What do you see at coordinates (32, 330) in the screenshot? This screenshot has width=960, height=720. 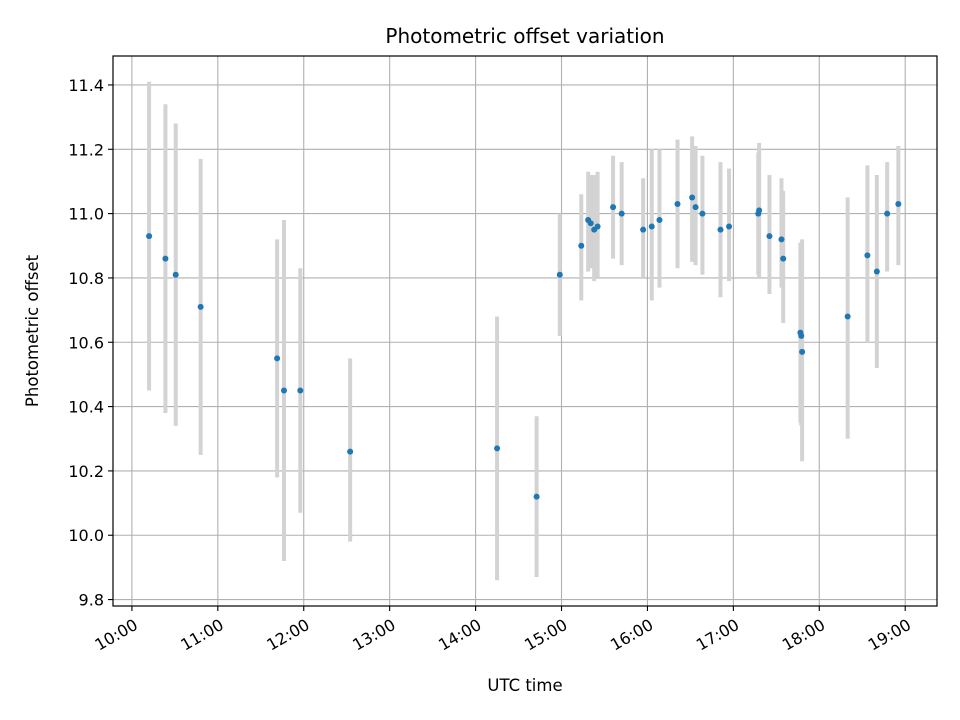 I see `y-axis-label: Photometric offset` at bounding box center [32, 330].